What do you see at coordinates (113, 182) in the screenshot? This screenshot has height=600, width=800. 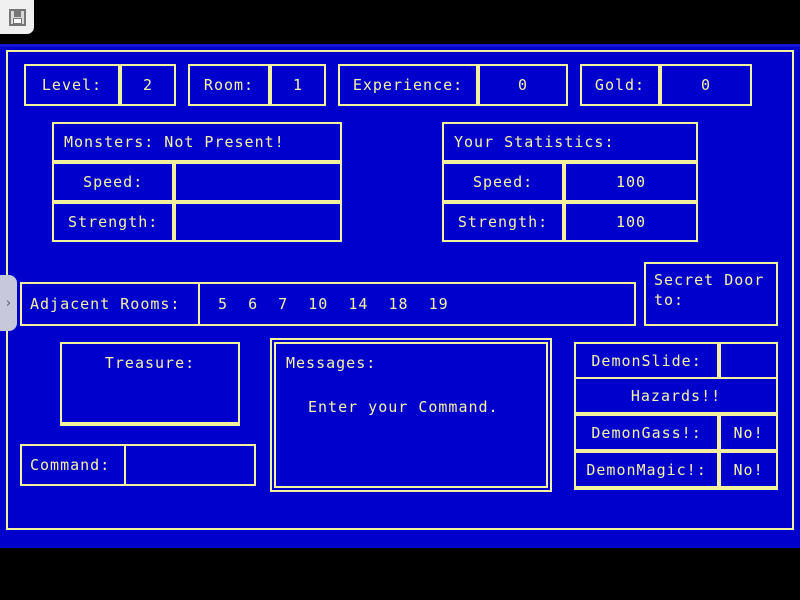 I see `monster-speed-label: Speed:` at bounding box center [113, 182].